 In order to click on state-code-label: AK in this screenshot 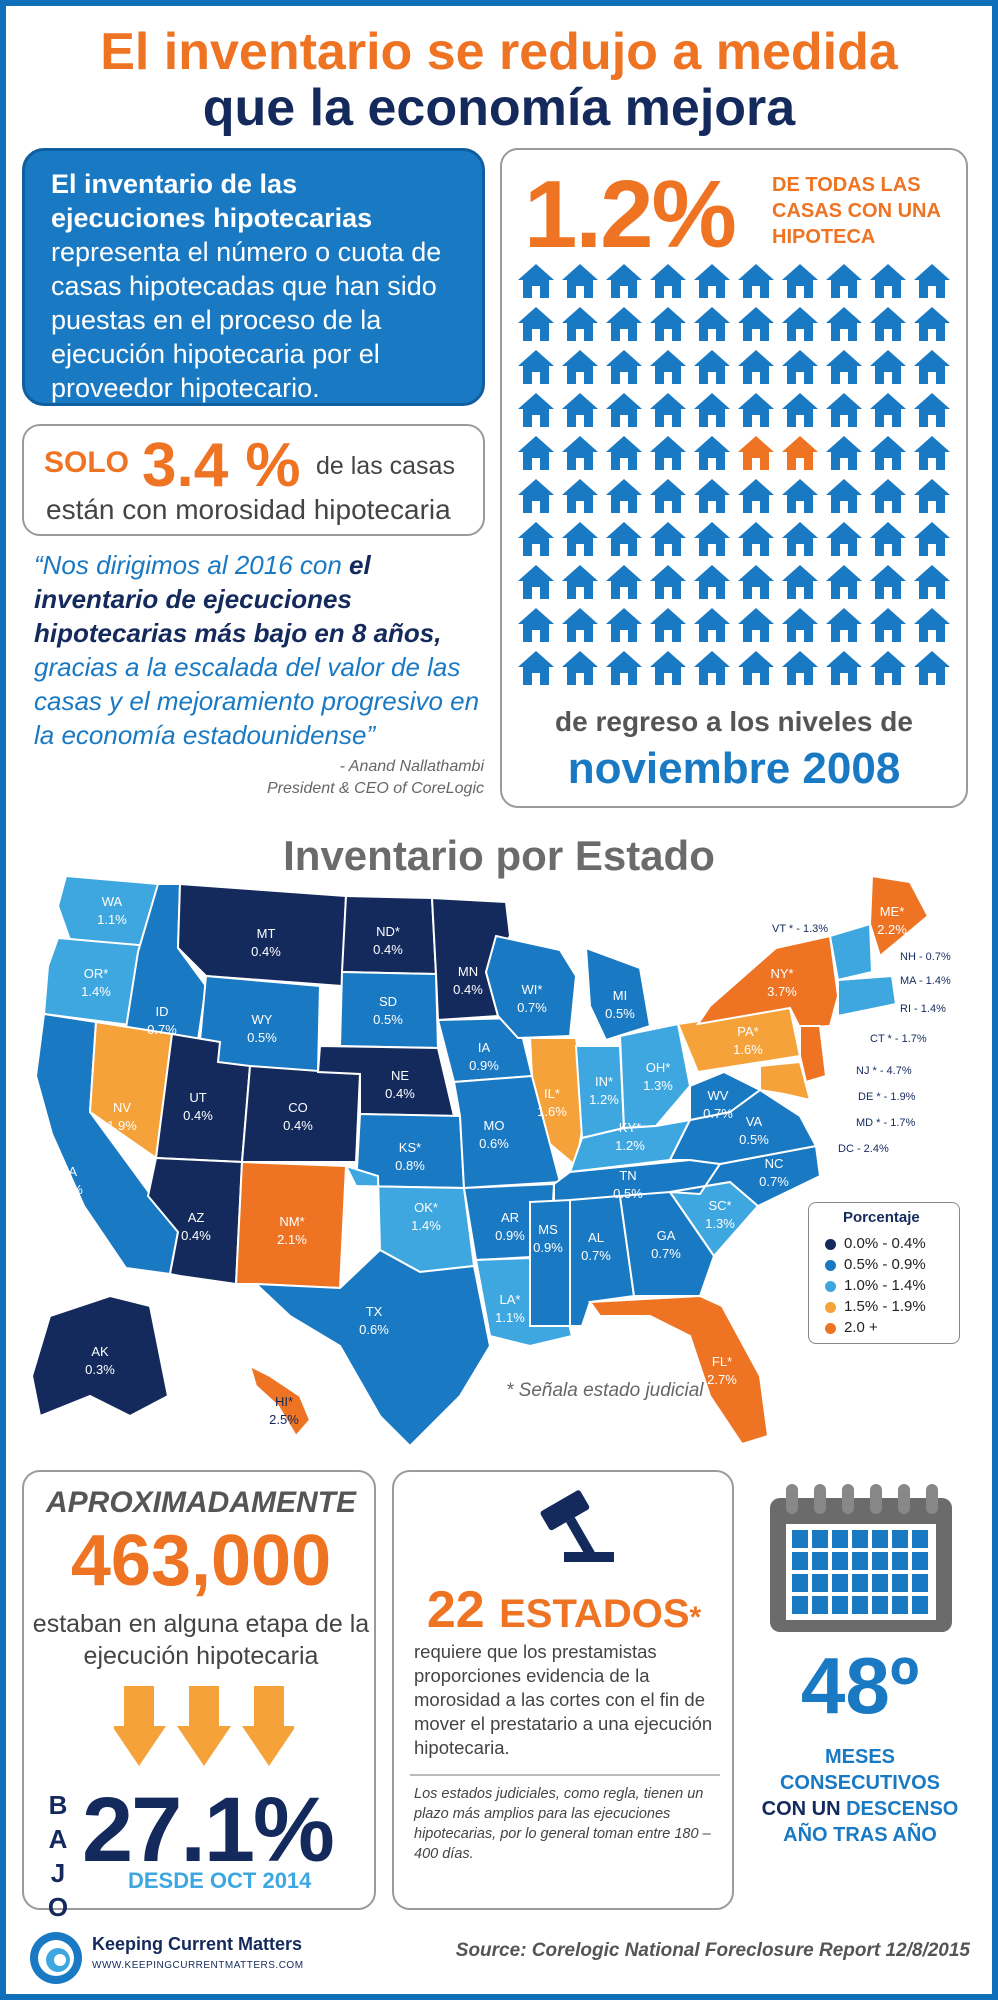, I will do `click(100, 1351)`.